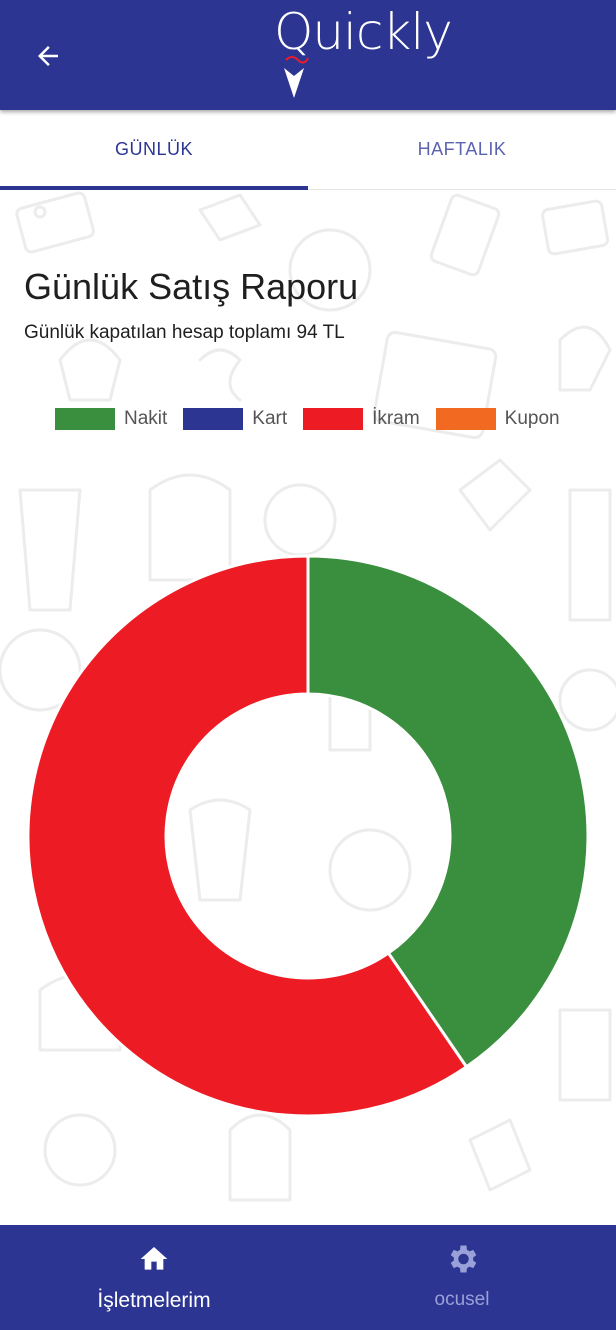  Describe the element at coordinates (191, 286) in the screenshot. I see `report-title: Günlük Satış Raporu` at that location.